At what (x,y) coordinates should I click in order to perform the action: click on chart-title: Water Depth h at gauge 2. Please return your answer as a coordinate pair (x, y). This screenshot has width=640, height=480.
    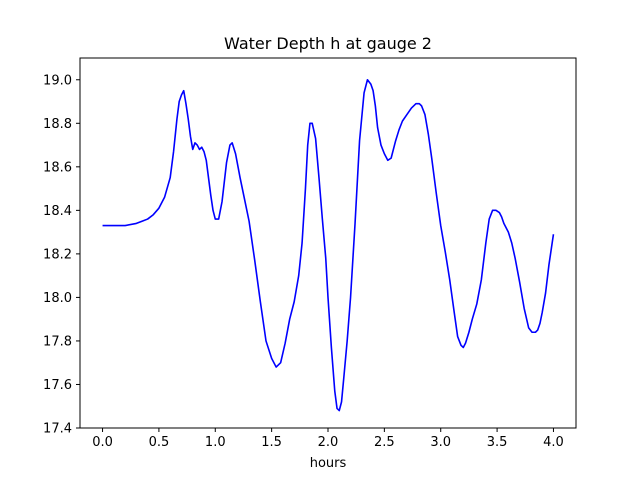
    Looking at the image, I should click on (328, 43).